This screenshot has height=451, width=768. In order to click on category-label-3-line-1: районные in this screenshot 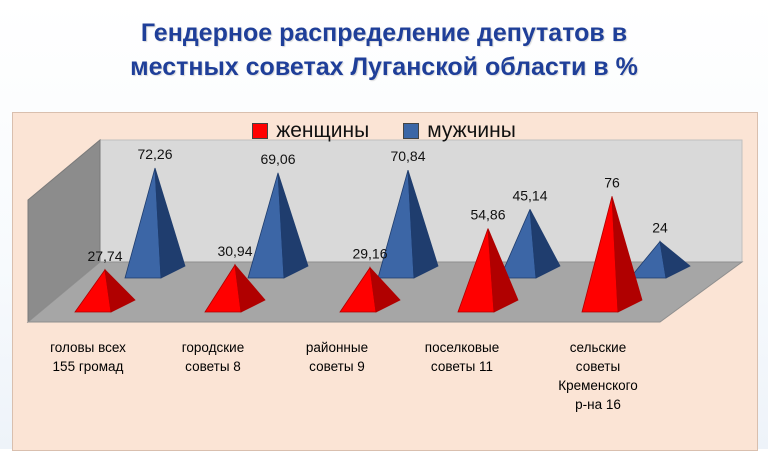, I will do `click(337, 347)`.